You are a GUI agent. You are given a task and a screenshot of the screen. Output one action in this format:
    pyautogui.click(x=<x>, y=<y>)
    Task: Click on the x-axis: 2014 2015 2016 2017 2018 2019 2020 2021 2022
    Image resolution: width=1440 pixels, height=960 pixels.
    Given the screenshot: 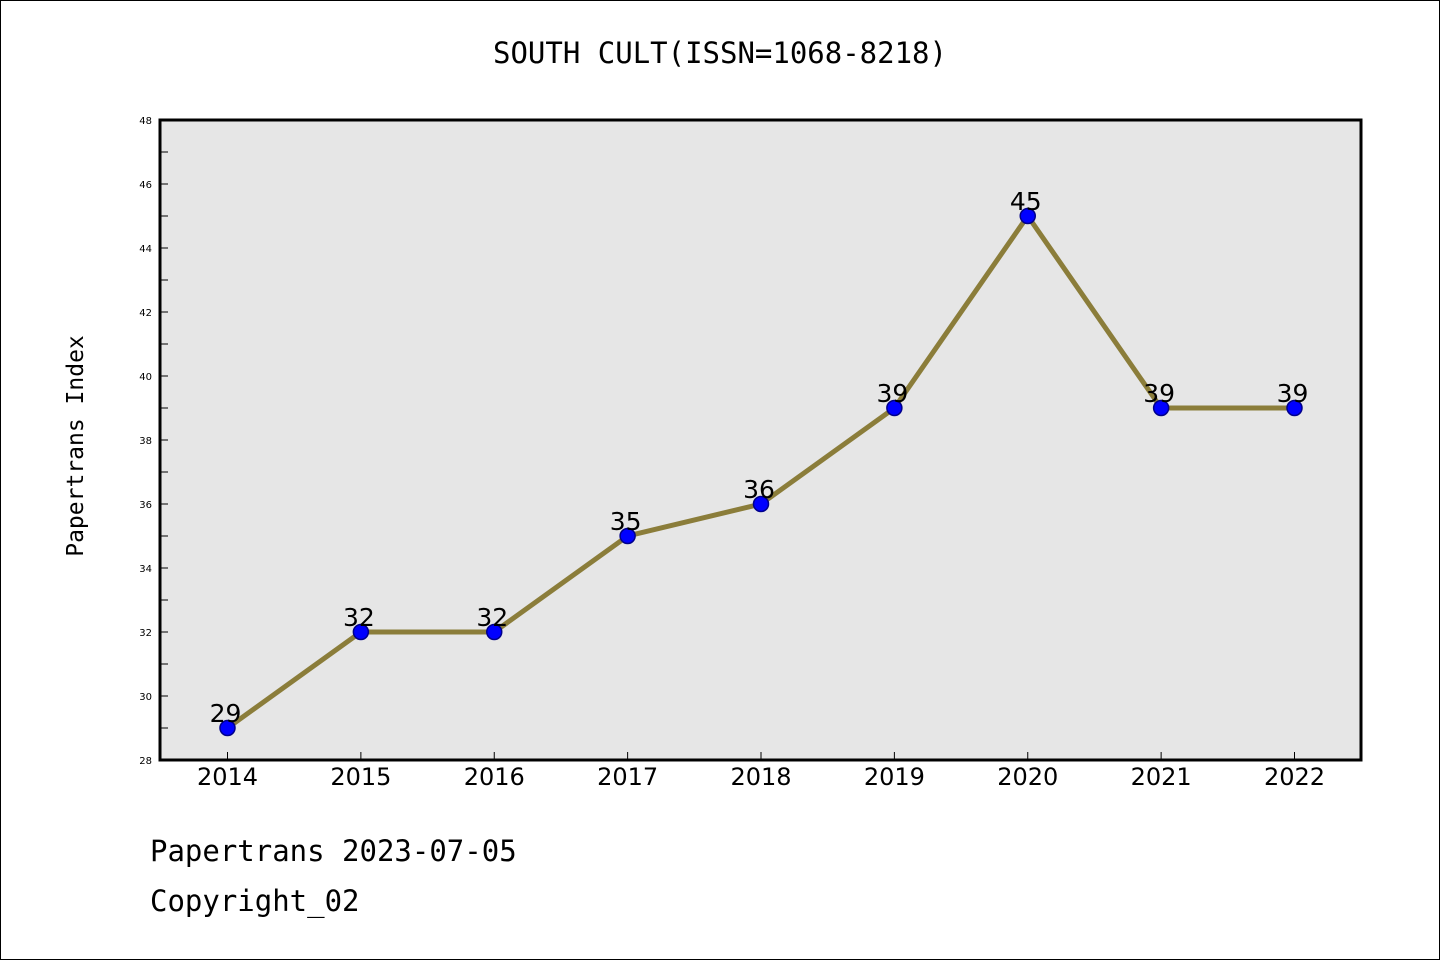 What is the action you would take?
    pyautogui.click(x=761, y=771)
    